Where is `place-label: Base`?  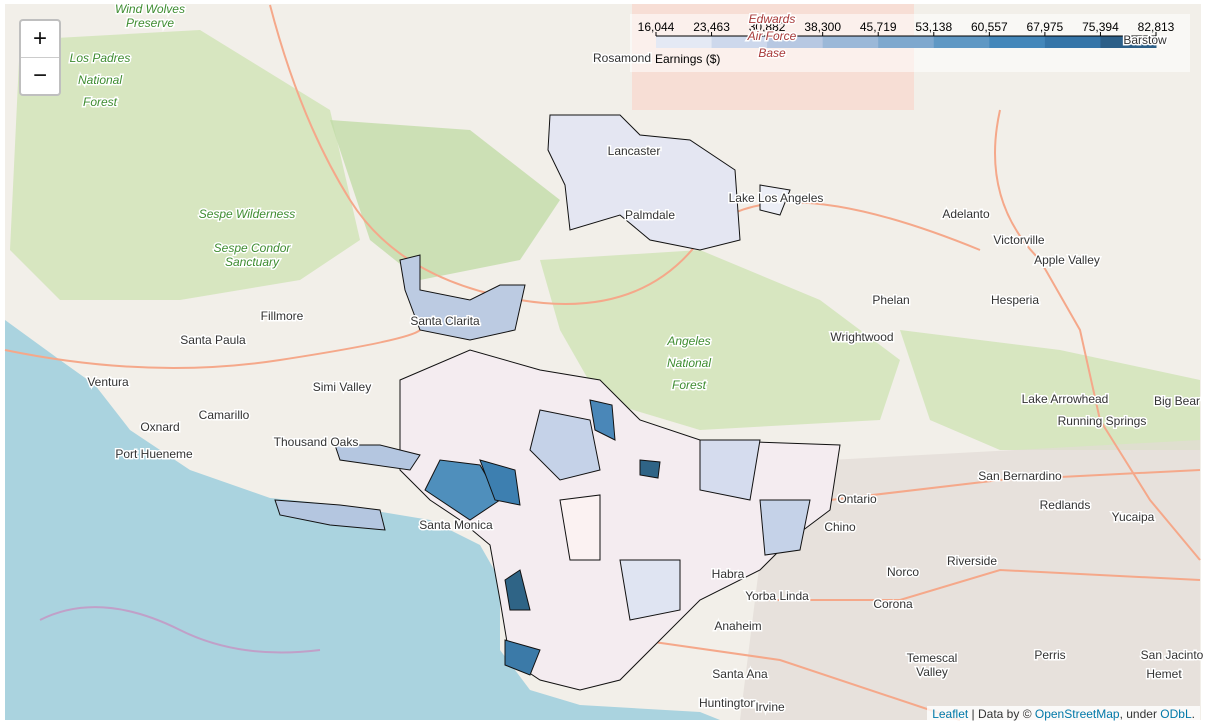 place-label: Base is located at coordinates (772, 53).